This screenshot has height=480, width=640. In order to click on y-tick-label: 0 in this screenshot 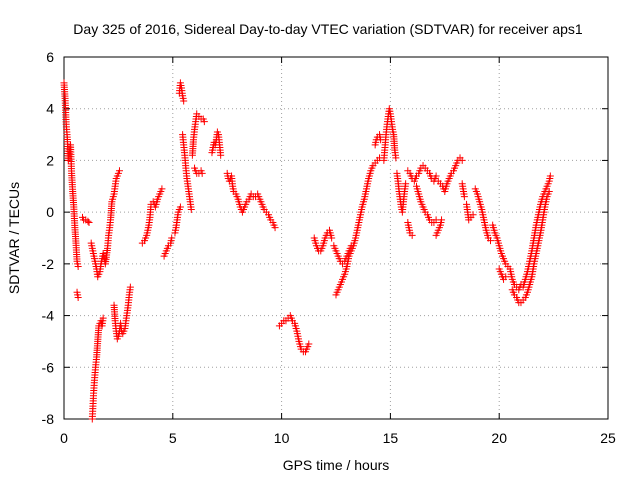, I will do `click(50, 212)`.